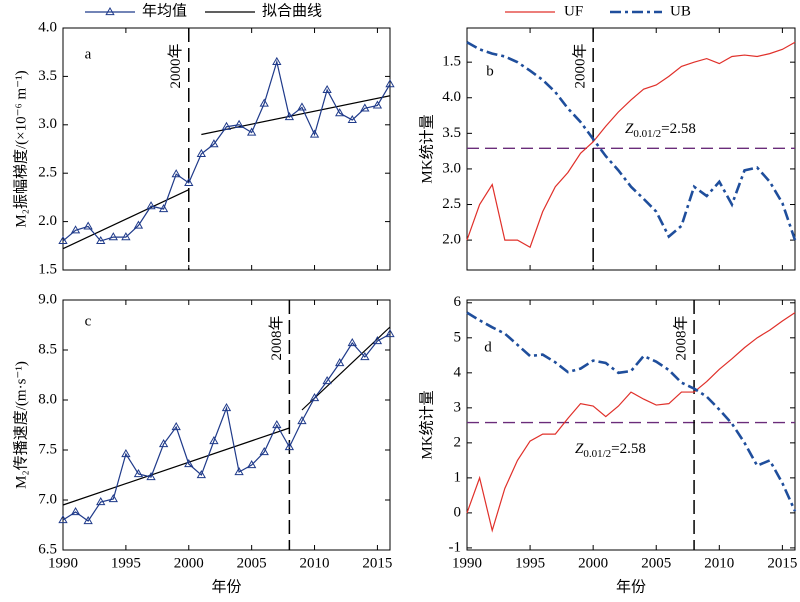 The height and width of the screenshot is (602, 800). Describe the element at coordinates (88, 54) in the screenshot. I see `panel-label: a` at that location.